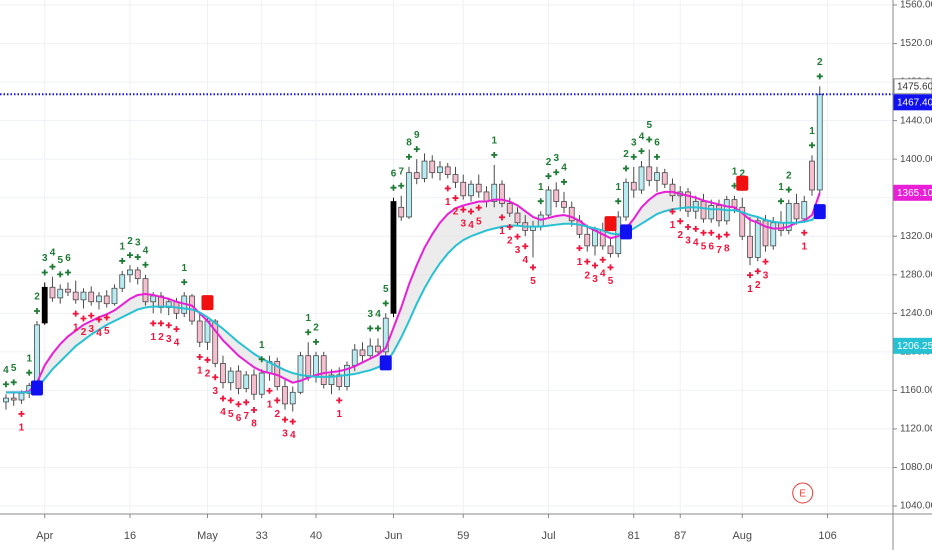 Image resolution: width=932 pixels, height=550 pixels. What do you see at coordinates (130, 536) in the screenshot?
I see `x-tick-label: 16` at bounding box center [130, 536].